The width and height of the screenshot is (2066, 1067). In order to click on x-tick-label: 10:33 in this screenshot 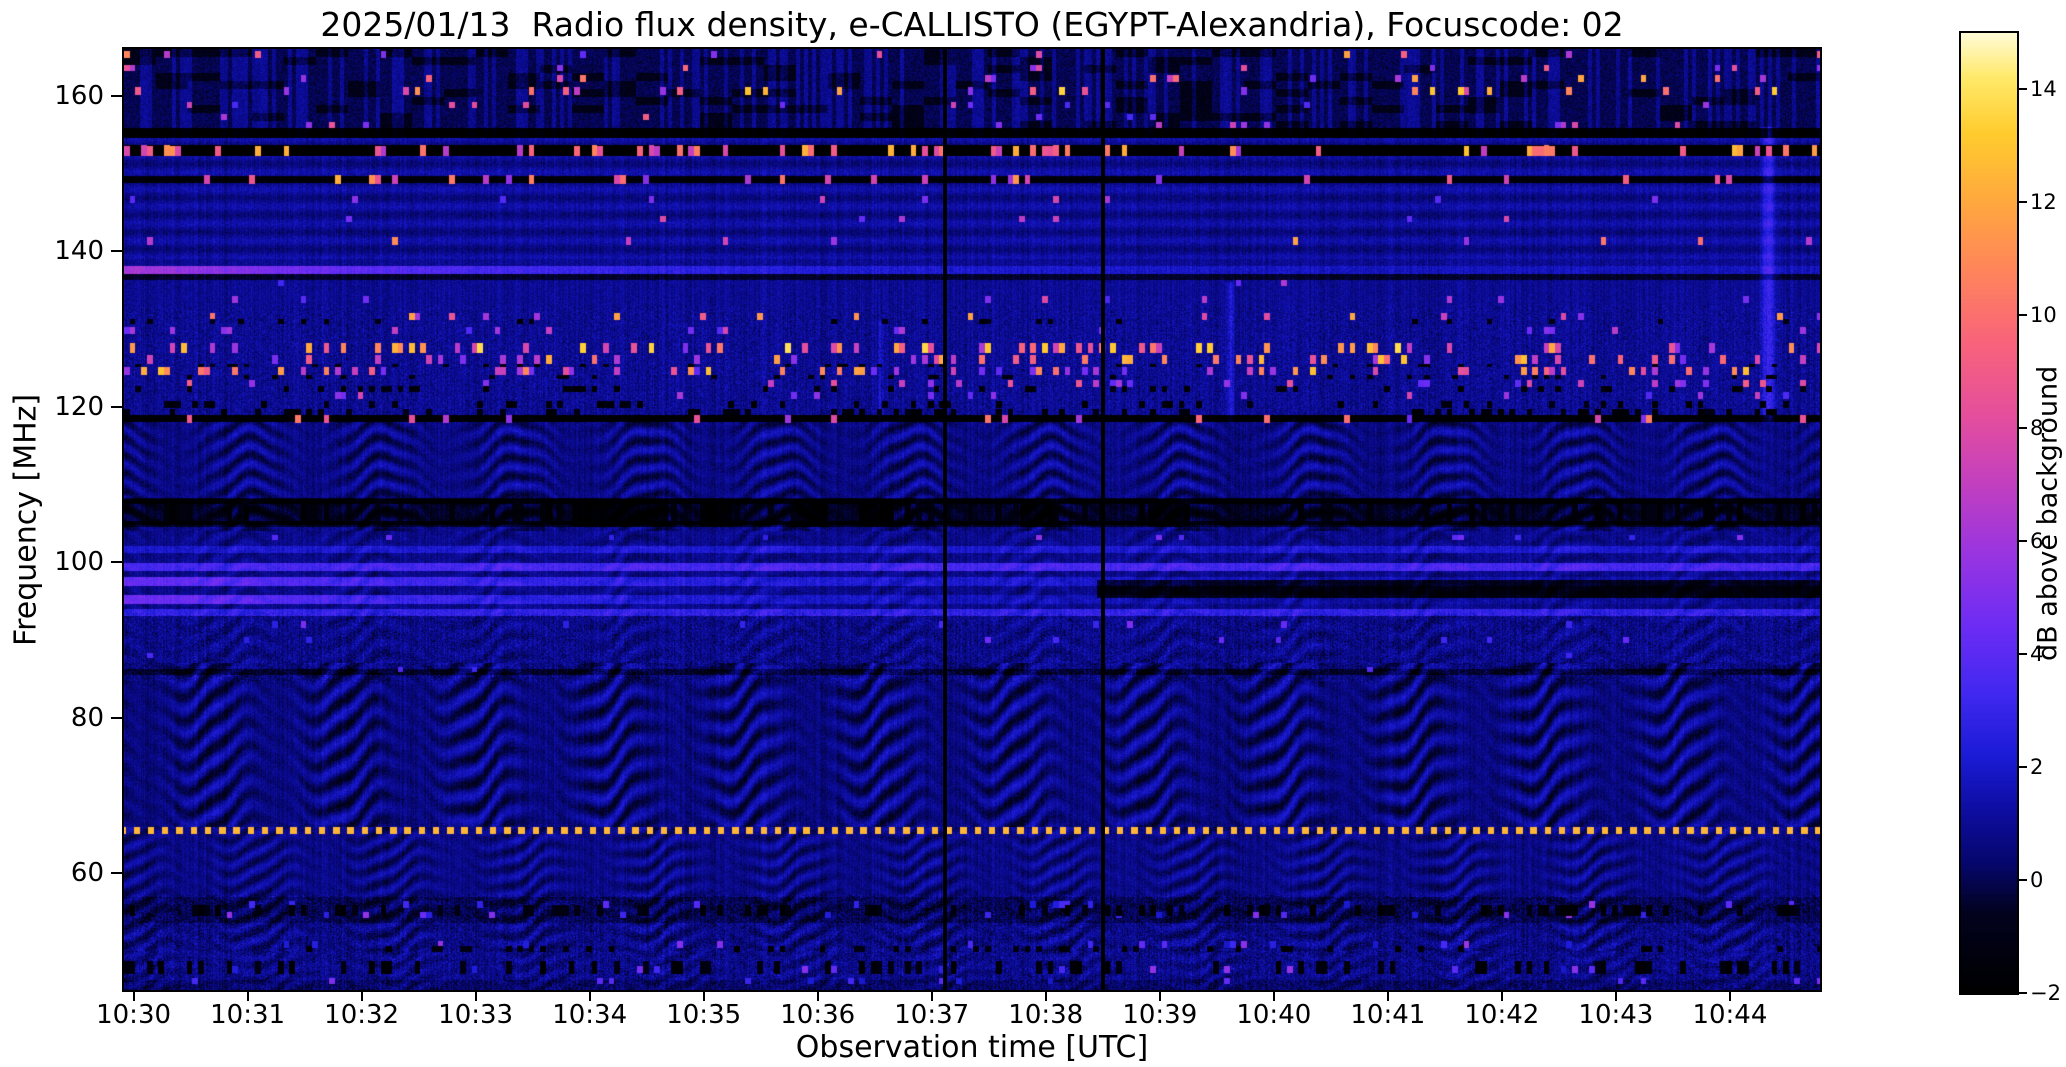, I will do `click(476, 1015)`.